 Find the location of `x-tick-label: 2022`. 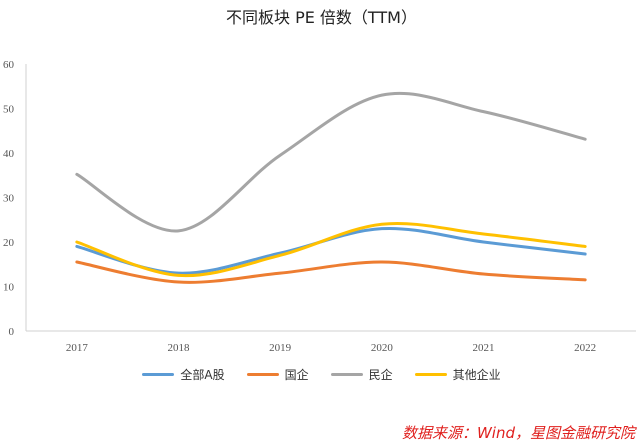

x-tick-label: 2022 is located at coordinates (585, 348).